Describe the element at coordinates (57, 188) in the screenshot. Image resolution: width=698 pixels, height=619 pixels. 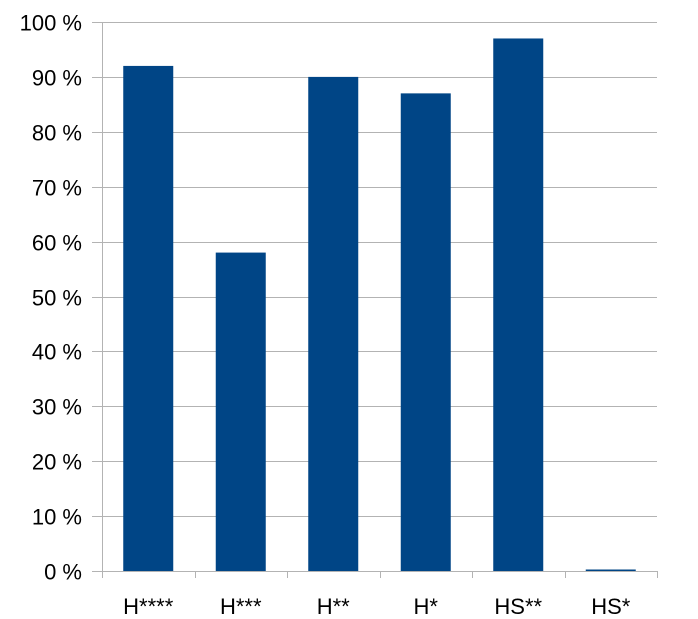
I see `y-tick-label: 70 %` at that location.